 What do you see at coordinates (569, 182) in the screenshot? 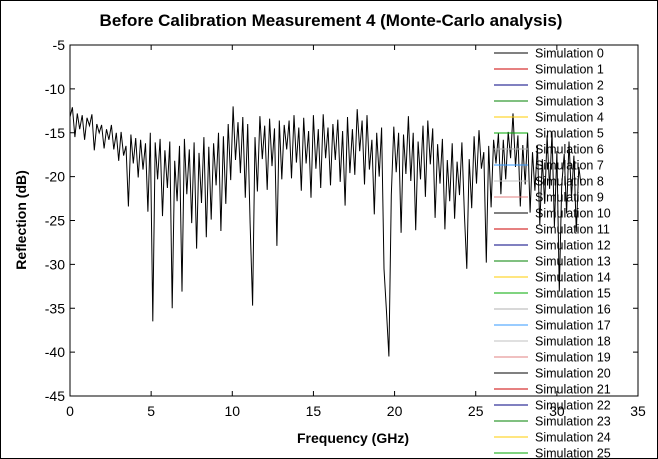
I see `legend-entry: Simulation 8` at bounding box center [569, 182].